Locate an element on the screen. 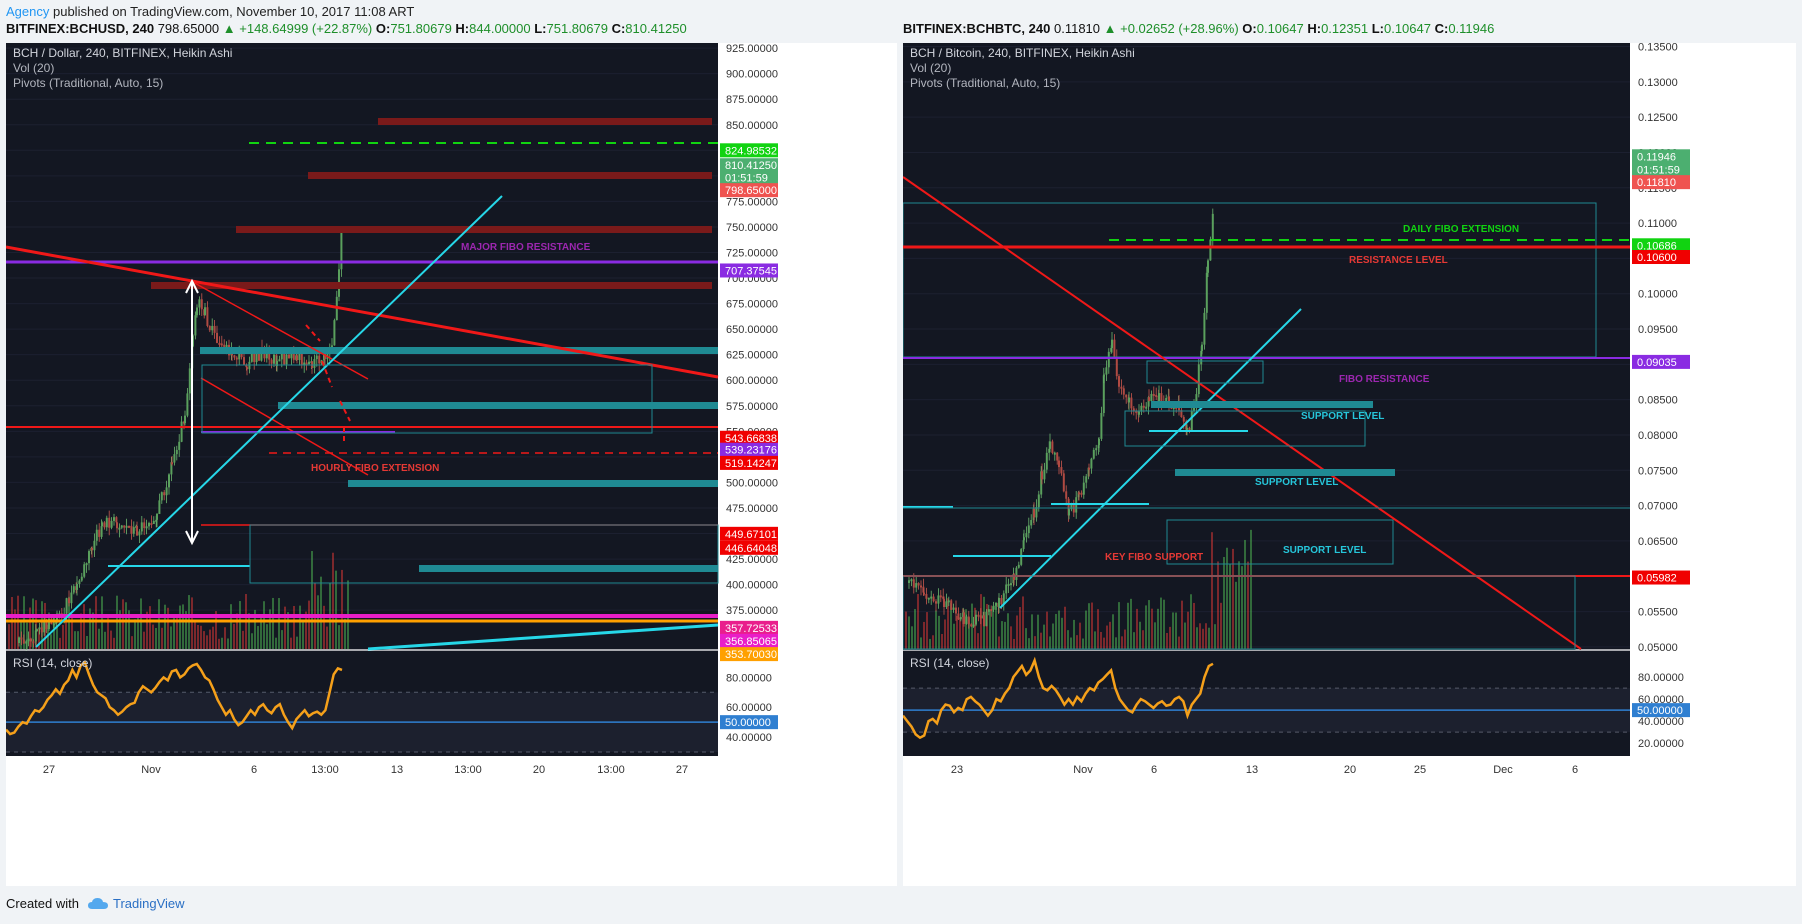  right-h-label: H: is located at coordinates (1314, 28).